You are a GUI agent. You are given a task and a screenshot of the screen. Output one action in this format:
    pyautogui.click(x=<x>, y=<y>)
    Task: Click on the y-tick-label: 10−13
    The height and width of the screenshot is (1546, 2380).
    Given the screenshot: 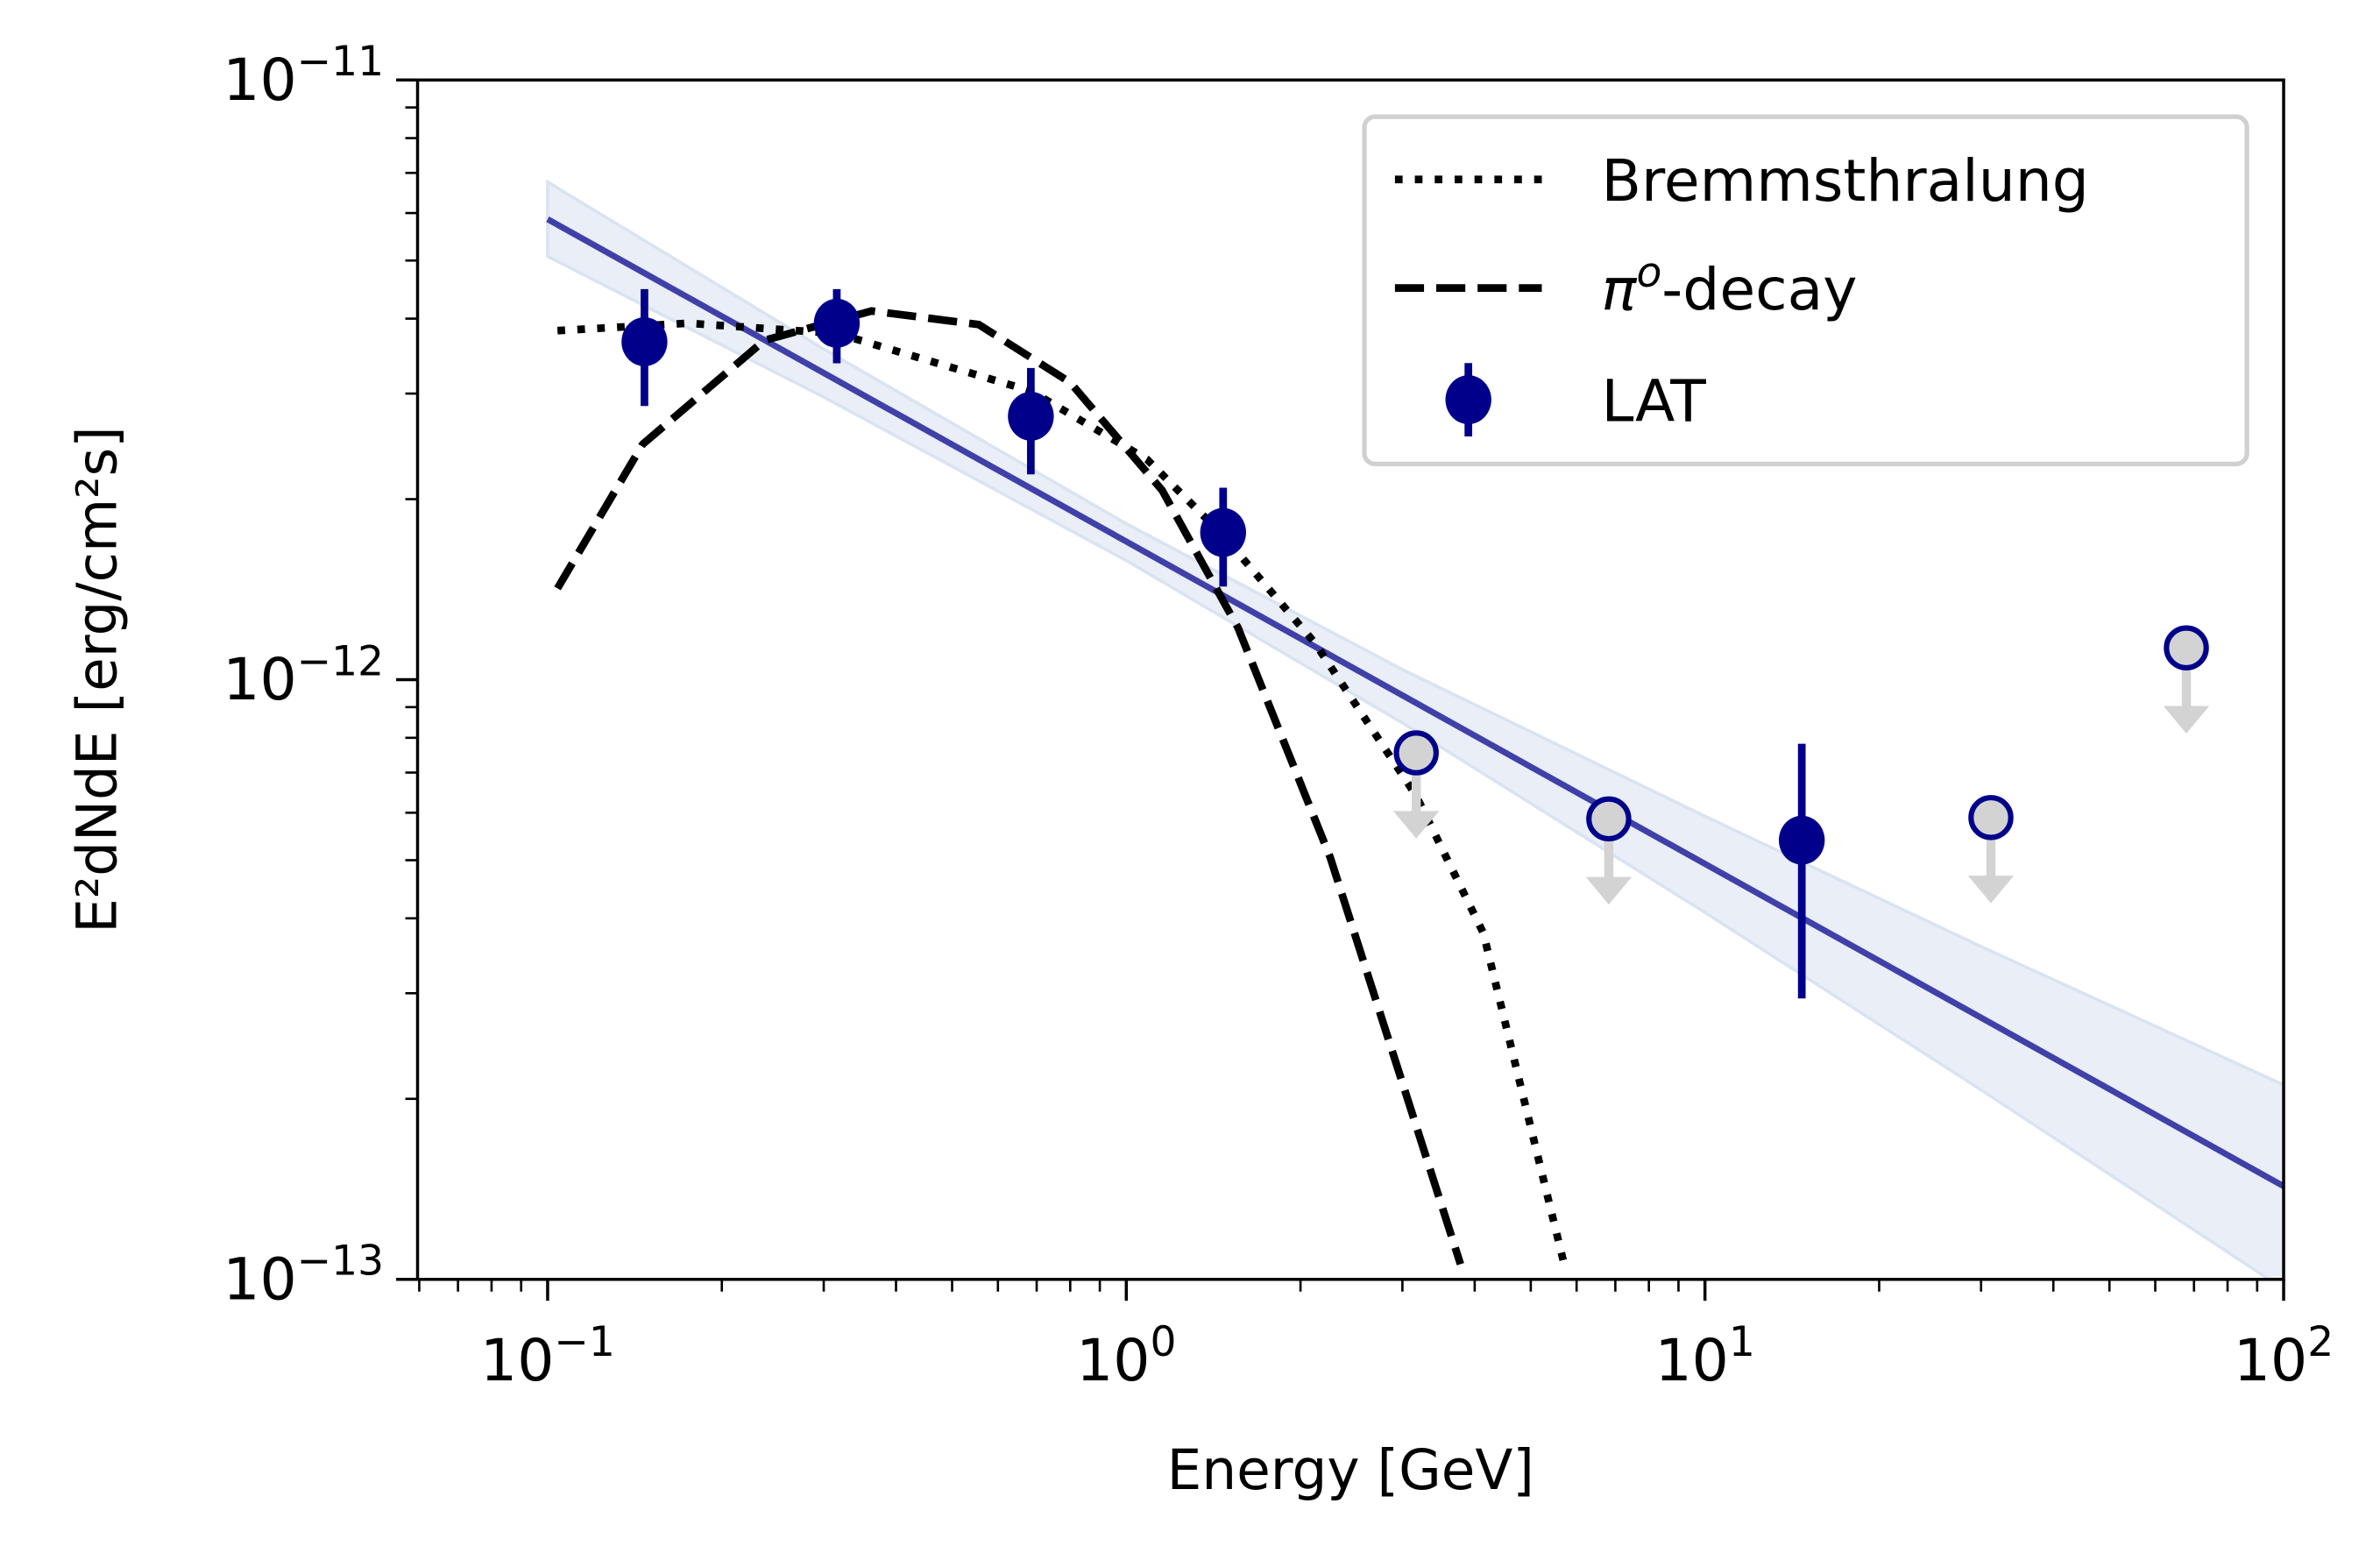 What is the action you would take?
    pyautogui.click(x=303, y=1276)
    